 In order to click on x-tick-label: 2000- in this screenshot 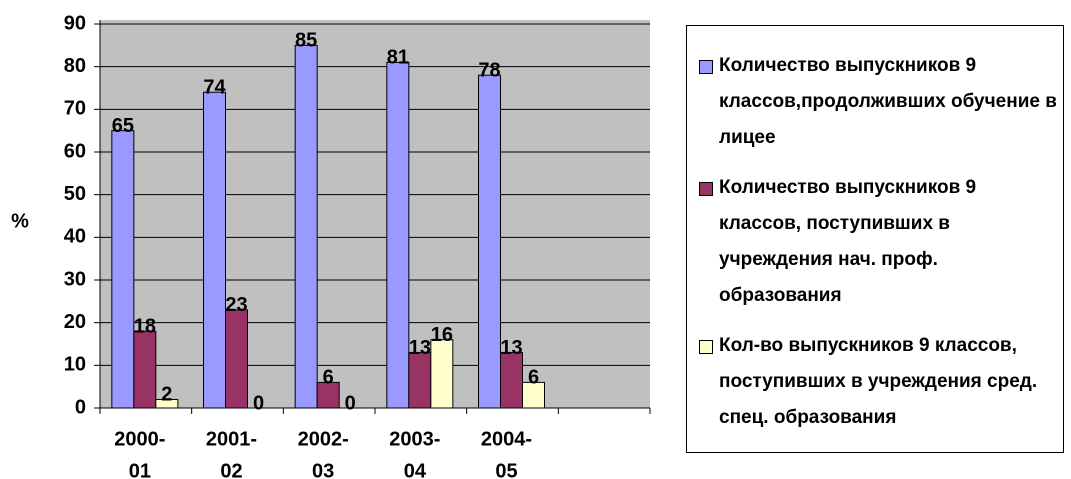, I will do `click(139, 439)`.